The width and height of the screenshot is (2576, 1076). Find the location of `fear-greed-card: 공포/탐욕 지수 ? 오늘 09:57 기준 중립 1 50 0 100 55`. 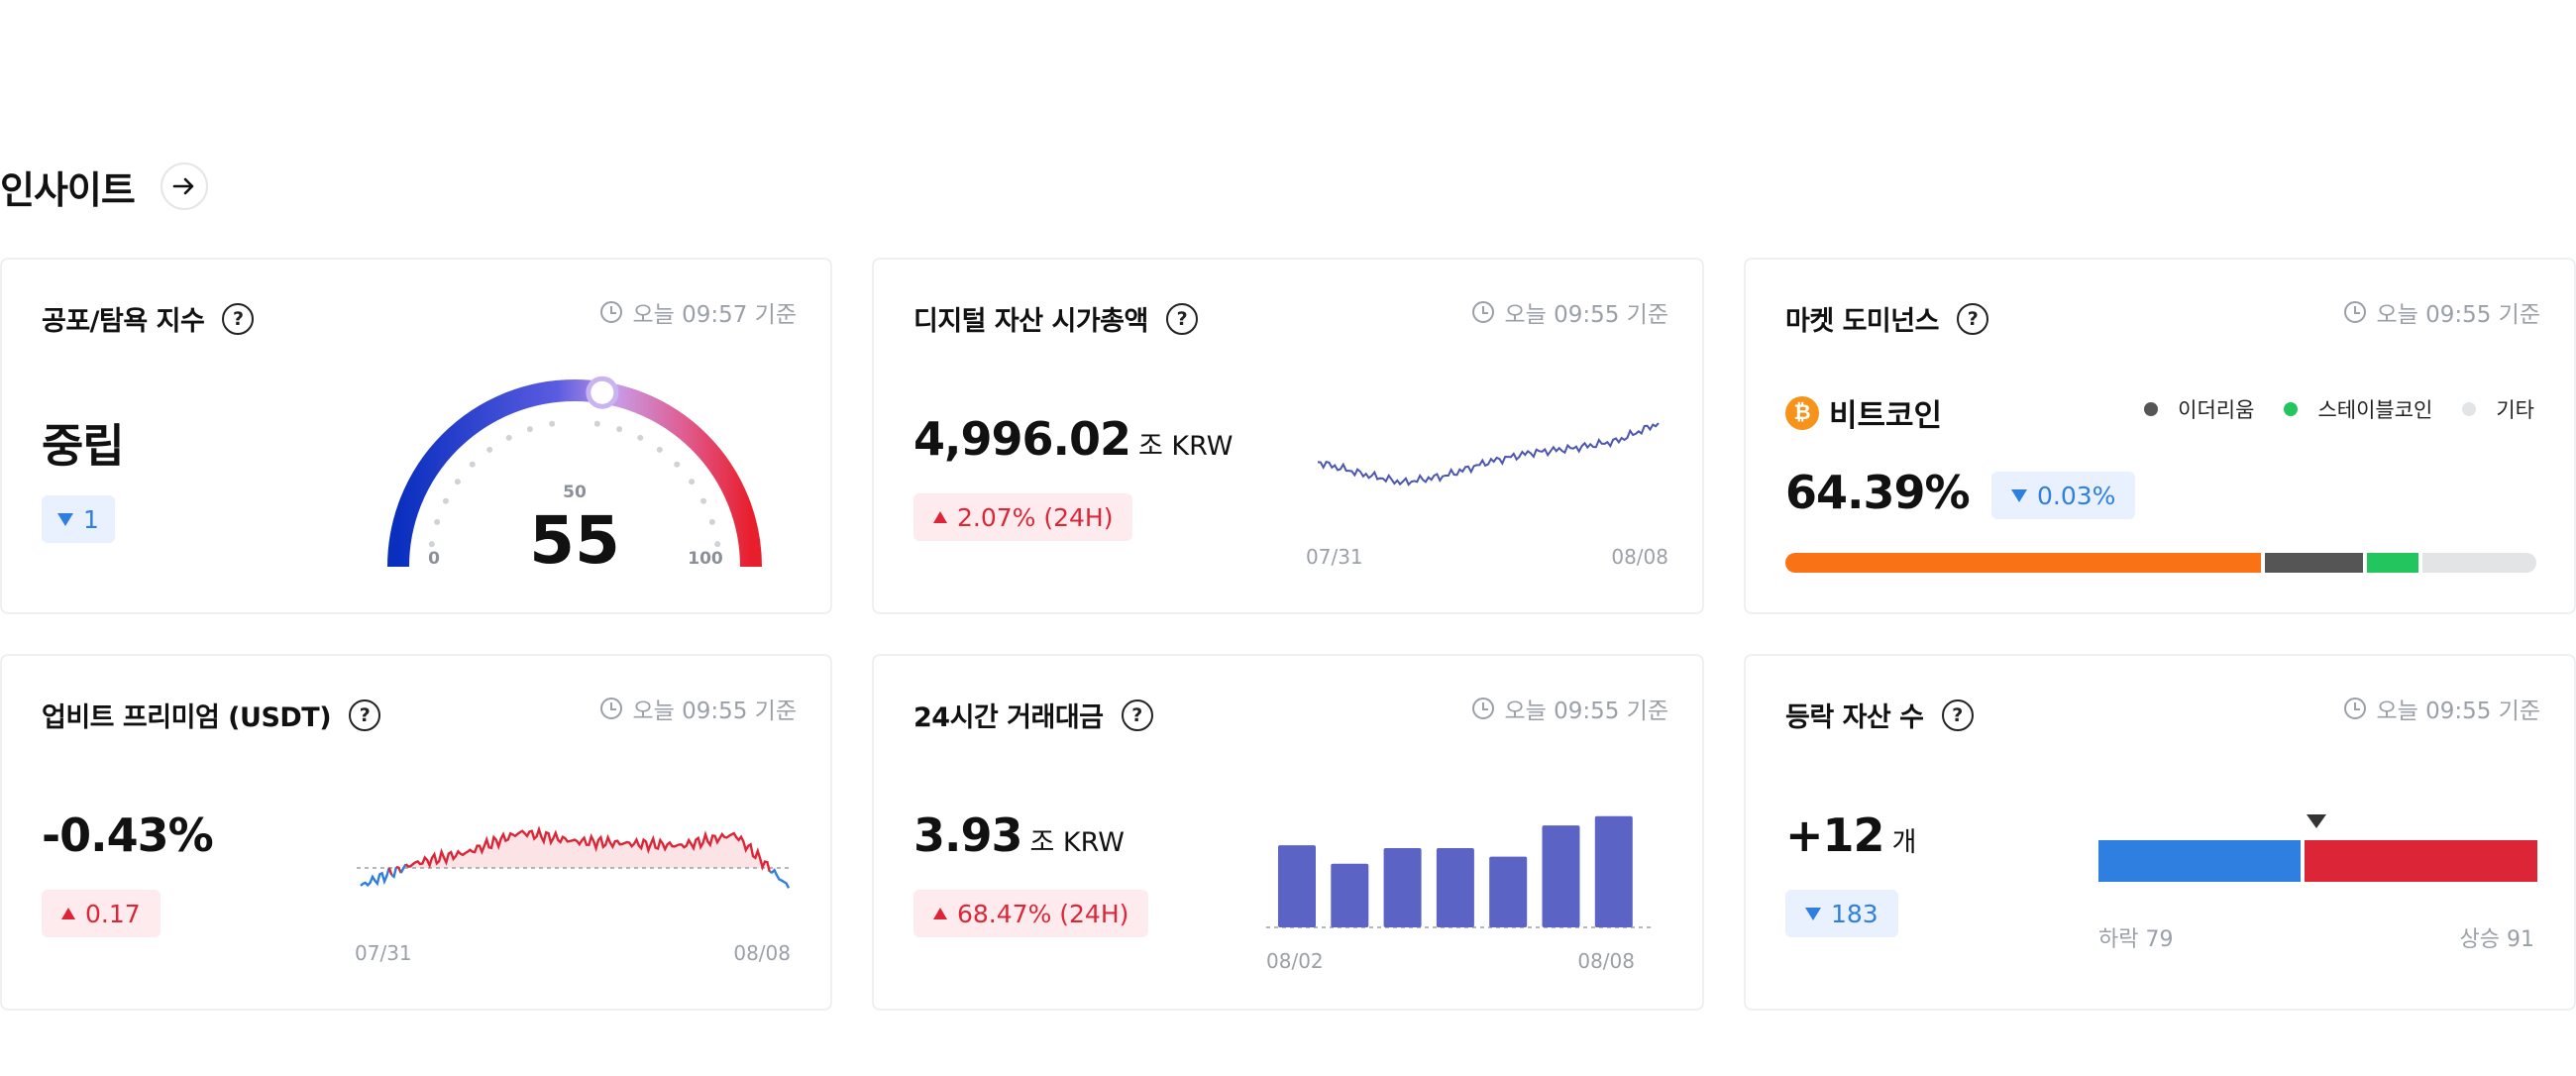

fear-greed-card: 공포/탐욕 지수 ? 오늘 09:57 기준 중립 1 50 0 100 55 is located at coordinates (416, 436).